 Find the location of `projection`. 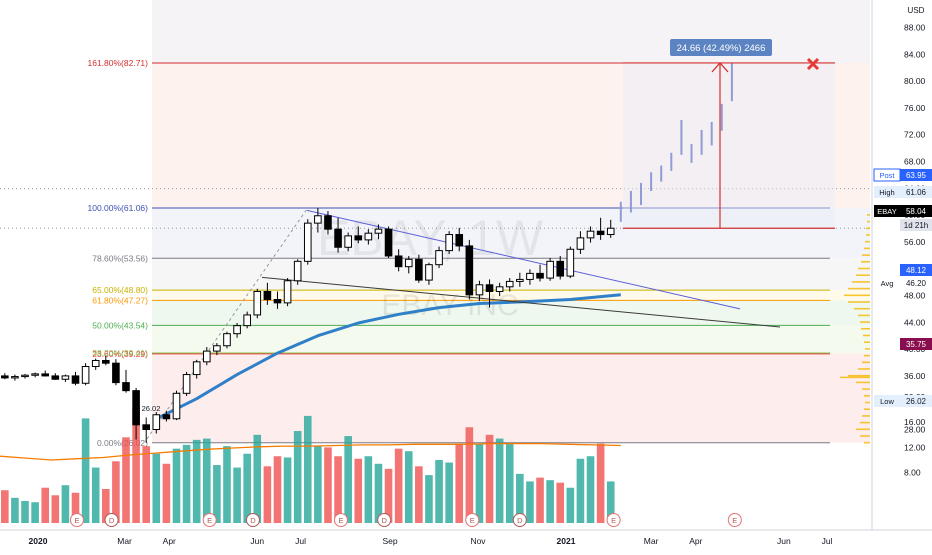

projection is located at coordinates (727, 145).